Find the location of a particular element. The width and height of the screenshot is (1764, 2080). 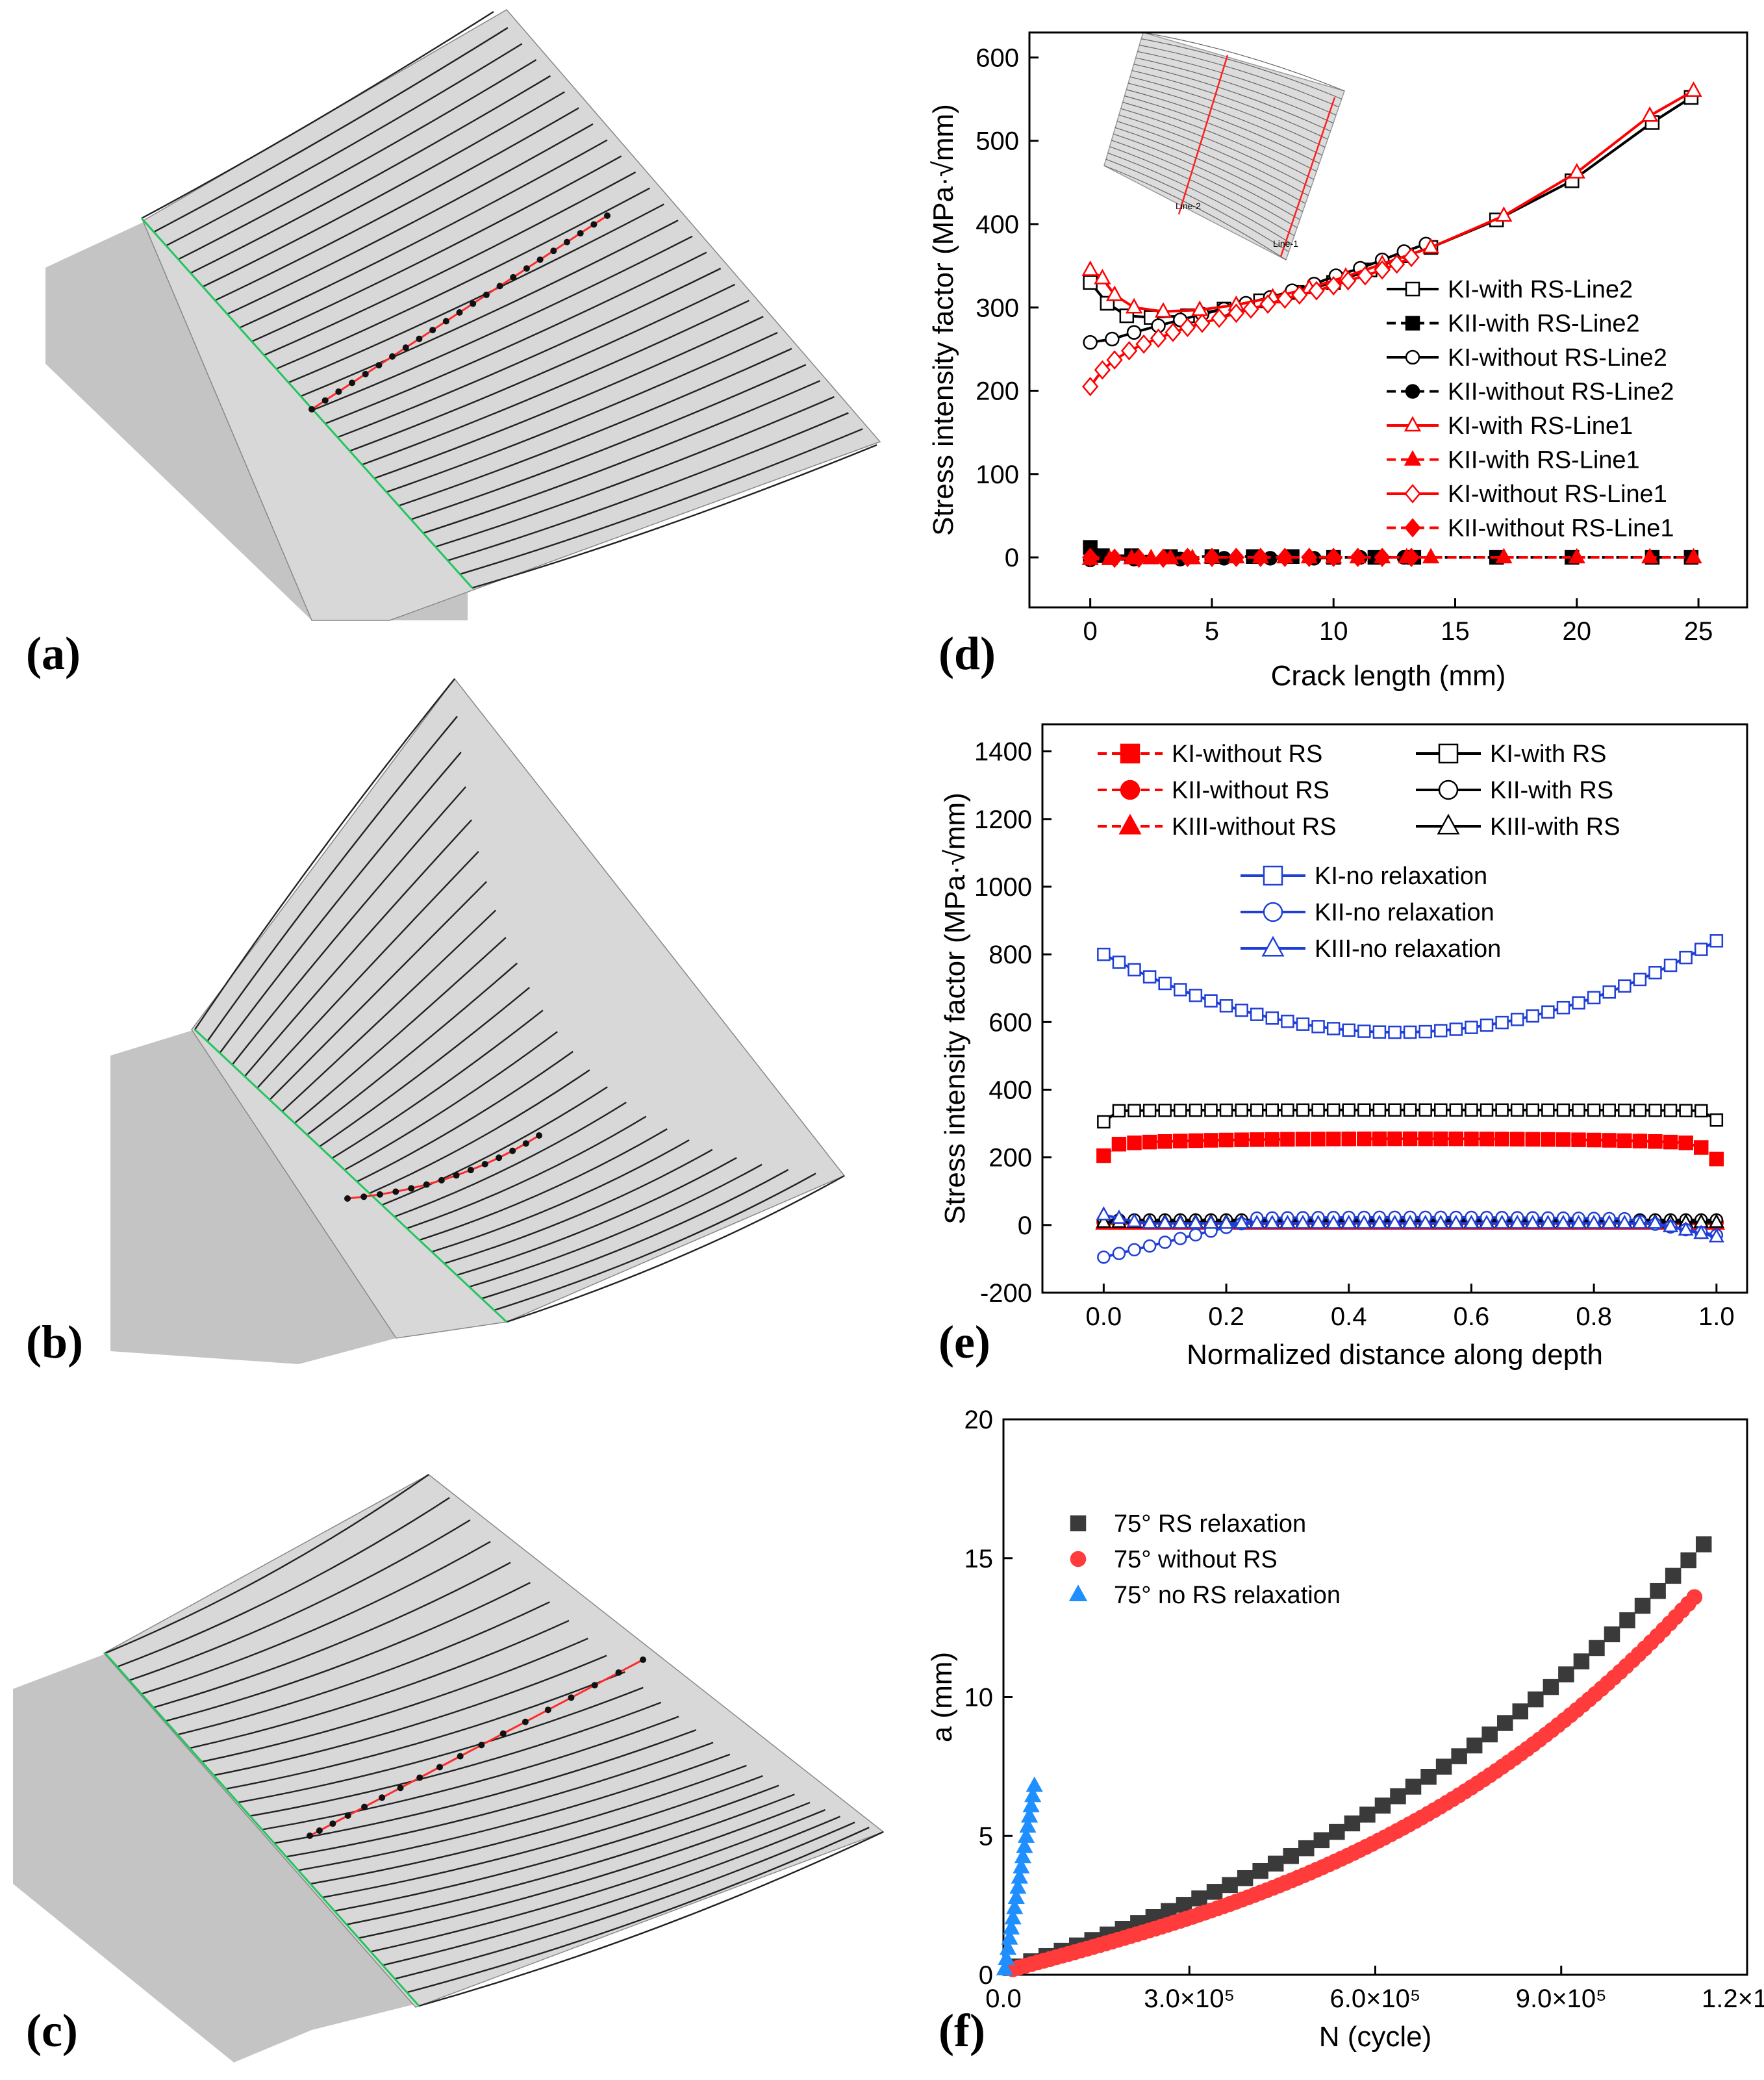

legend-label: KI-no relaxation is located at coordinates (1401, 877).